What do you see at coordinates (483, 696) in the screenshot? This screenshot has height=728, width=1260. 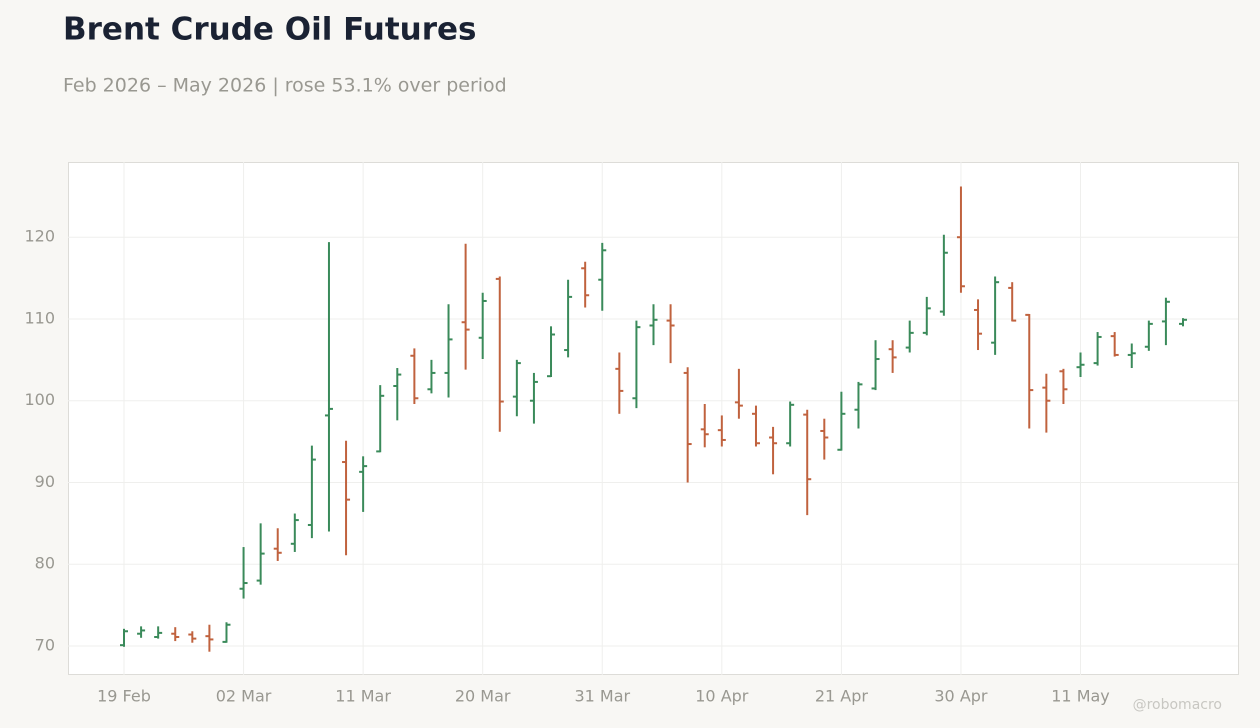 I see `x-tick-label: 20 Mar` at bounding box center [483, 696].